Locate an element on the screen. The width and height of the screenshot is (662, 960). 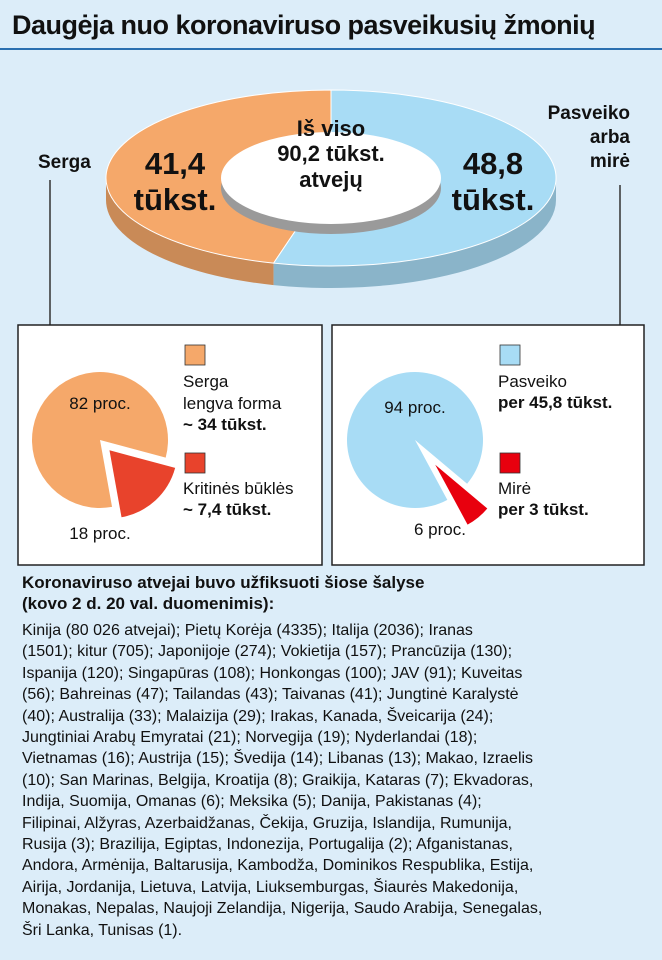
value-label: 18 proc. is located at coordinates (100, 533).